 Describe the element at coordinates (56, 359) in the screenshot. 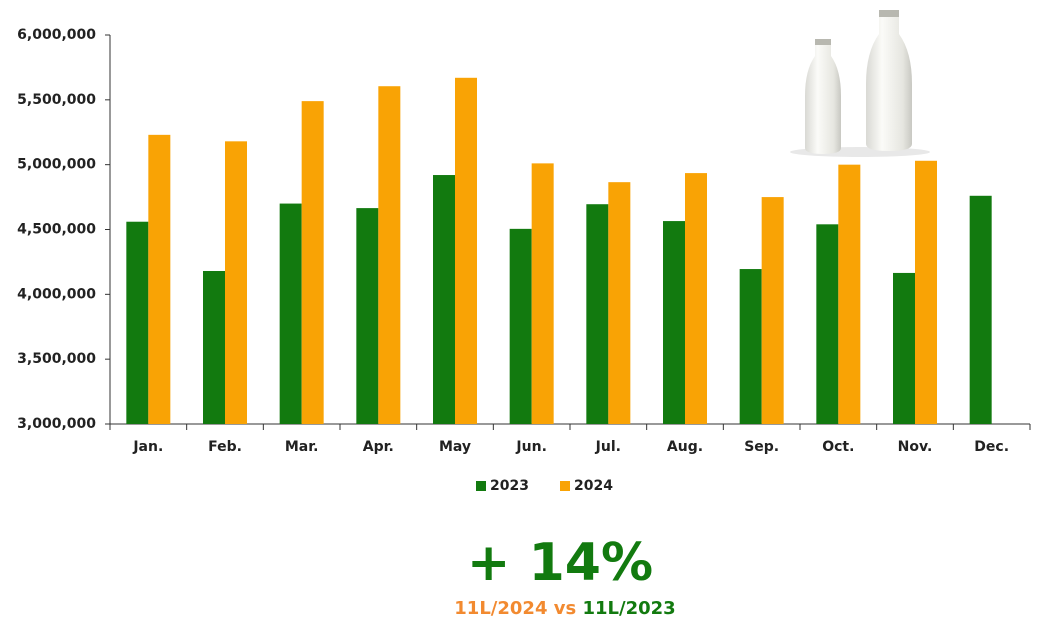

I see `y-tick-label: 3,500,000` at that location.